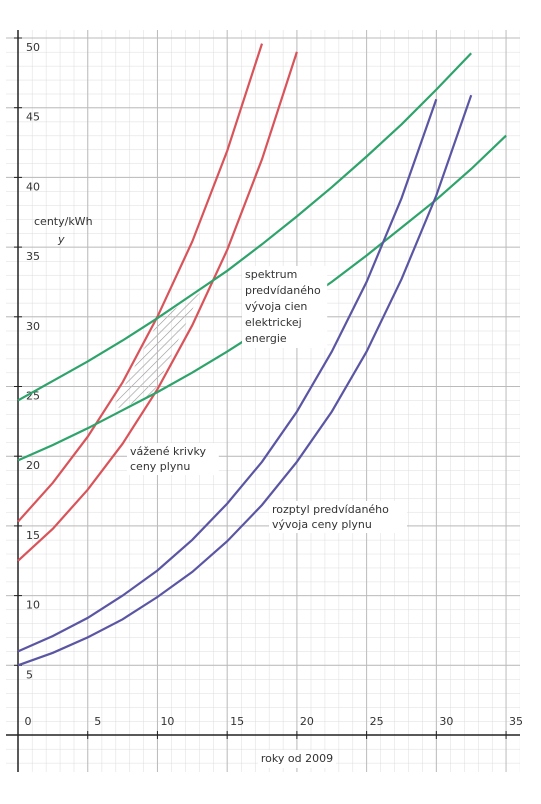  What do you see at coordinates (377, 721) in the screenshot?
I see `x-tick-label: 25` at bounding box center [377, 721].